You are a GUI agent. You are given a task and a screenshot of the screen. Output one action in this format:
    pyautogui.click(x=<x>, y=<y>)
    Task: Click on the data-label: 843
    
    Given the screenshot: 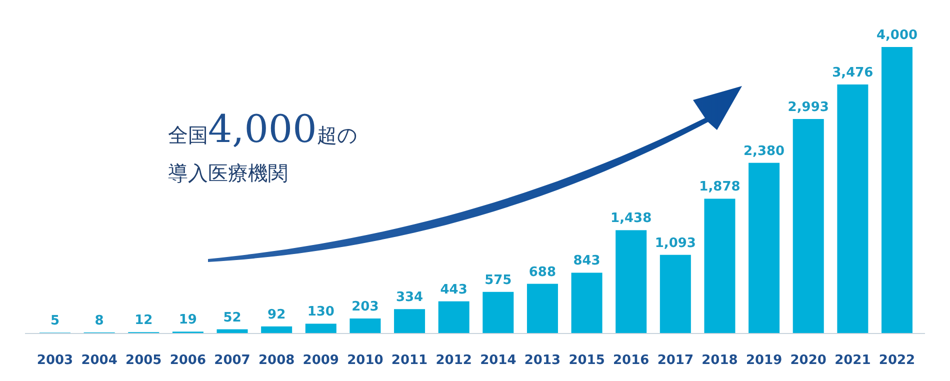 What is the action you would take?
    pyautogui.click(x=586, y=261)
    